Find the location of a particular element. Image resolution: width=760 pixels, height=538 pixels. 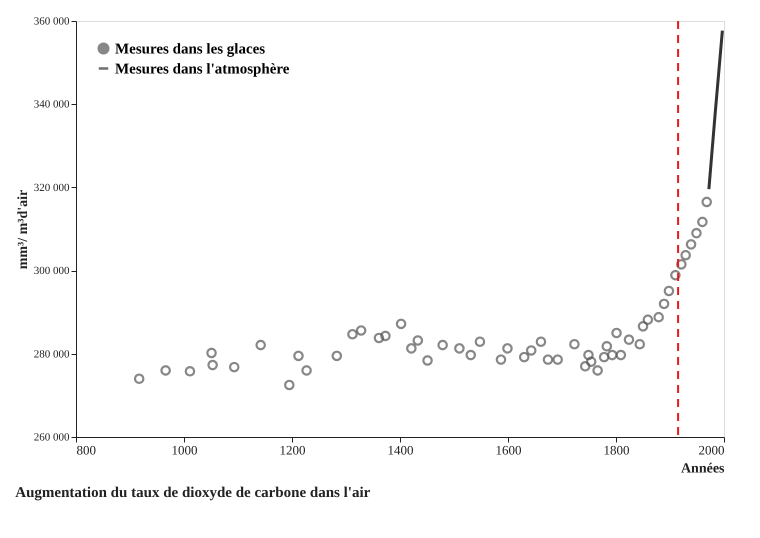

y-tick-label: 320 000 is located at coordinates (52, 188).